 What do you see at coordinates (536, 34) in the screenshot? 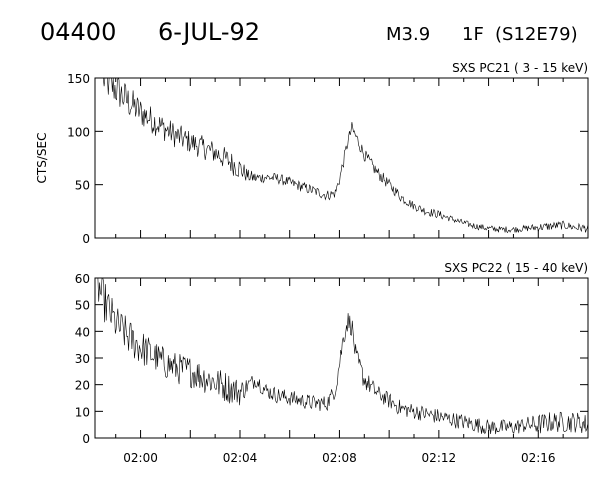
I see `flare-location: (S12E79)` at bounding box center [536, 34].